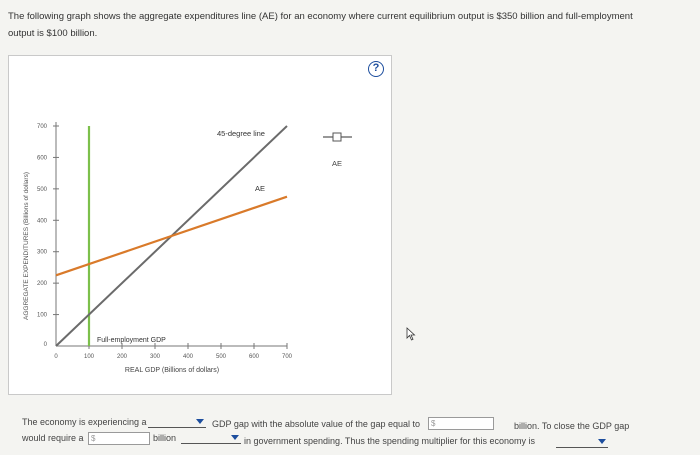  Describe the element at coordinates (165, 438) in the screenshot. I see `billion-label: billion` at that location.